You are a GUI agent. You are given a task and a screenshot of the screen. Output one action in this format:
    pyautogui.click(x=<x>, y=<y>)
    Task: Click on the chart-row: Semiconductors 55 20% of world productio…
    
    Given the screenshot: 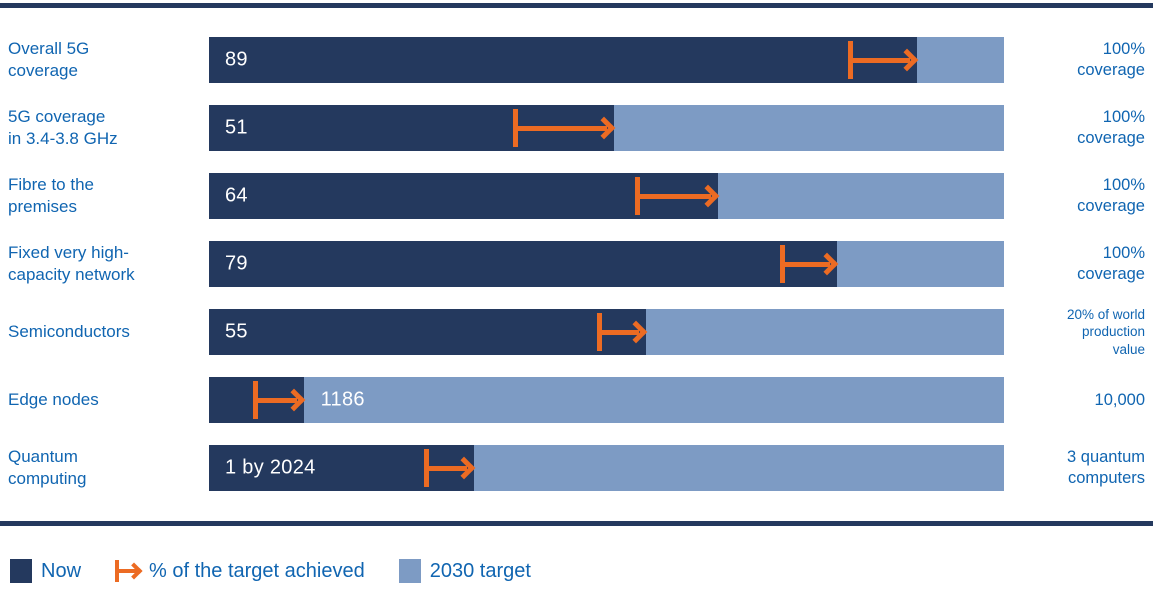 What is the action you would take?
    pyautogui.click(x=576, y=332)
    